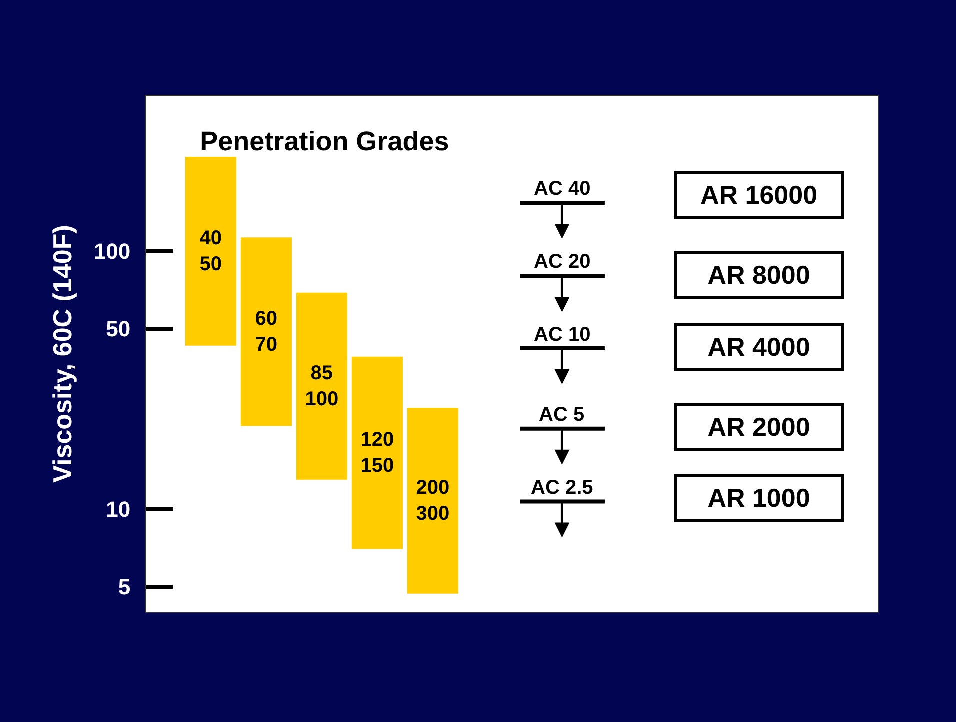 Image resolution: width=956 pixels, height=722 pixels. I want to click on text: AR 1000, so click(759, 498).